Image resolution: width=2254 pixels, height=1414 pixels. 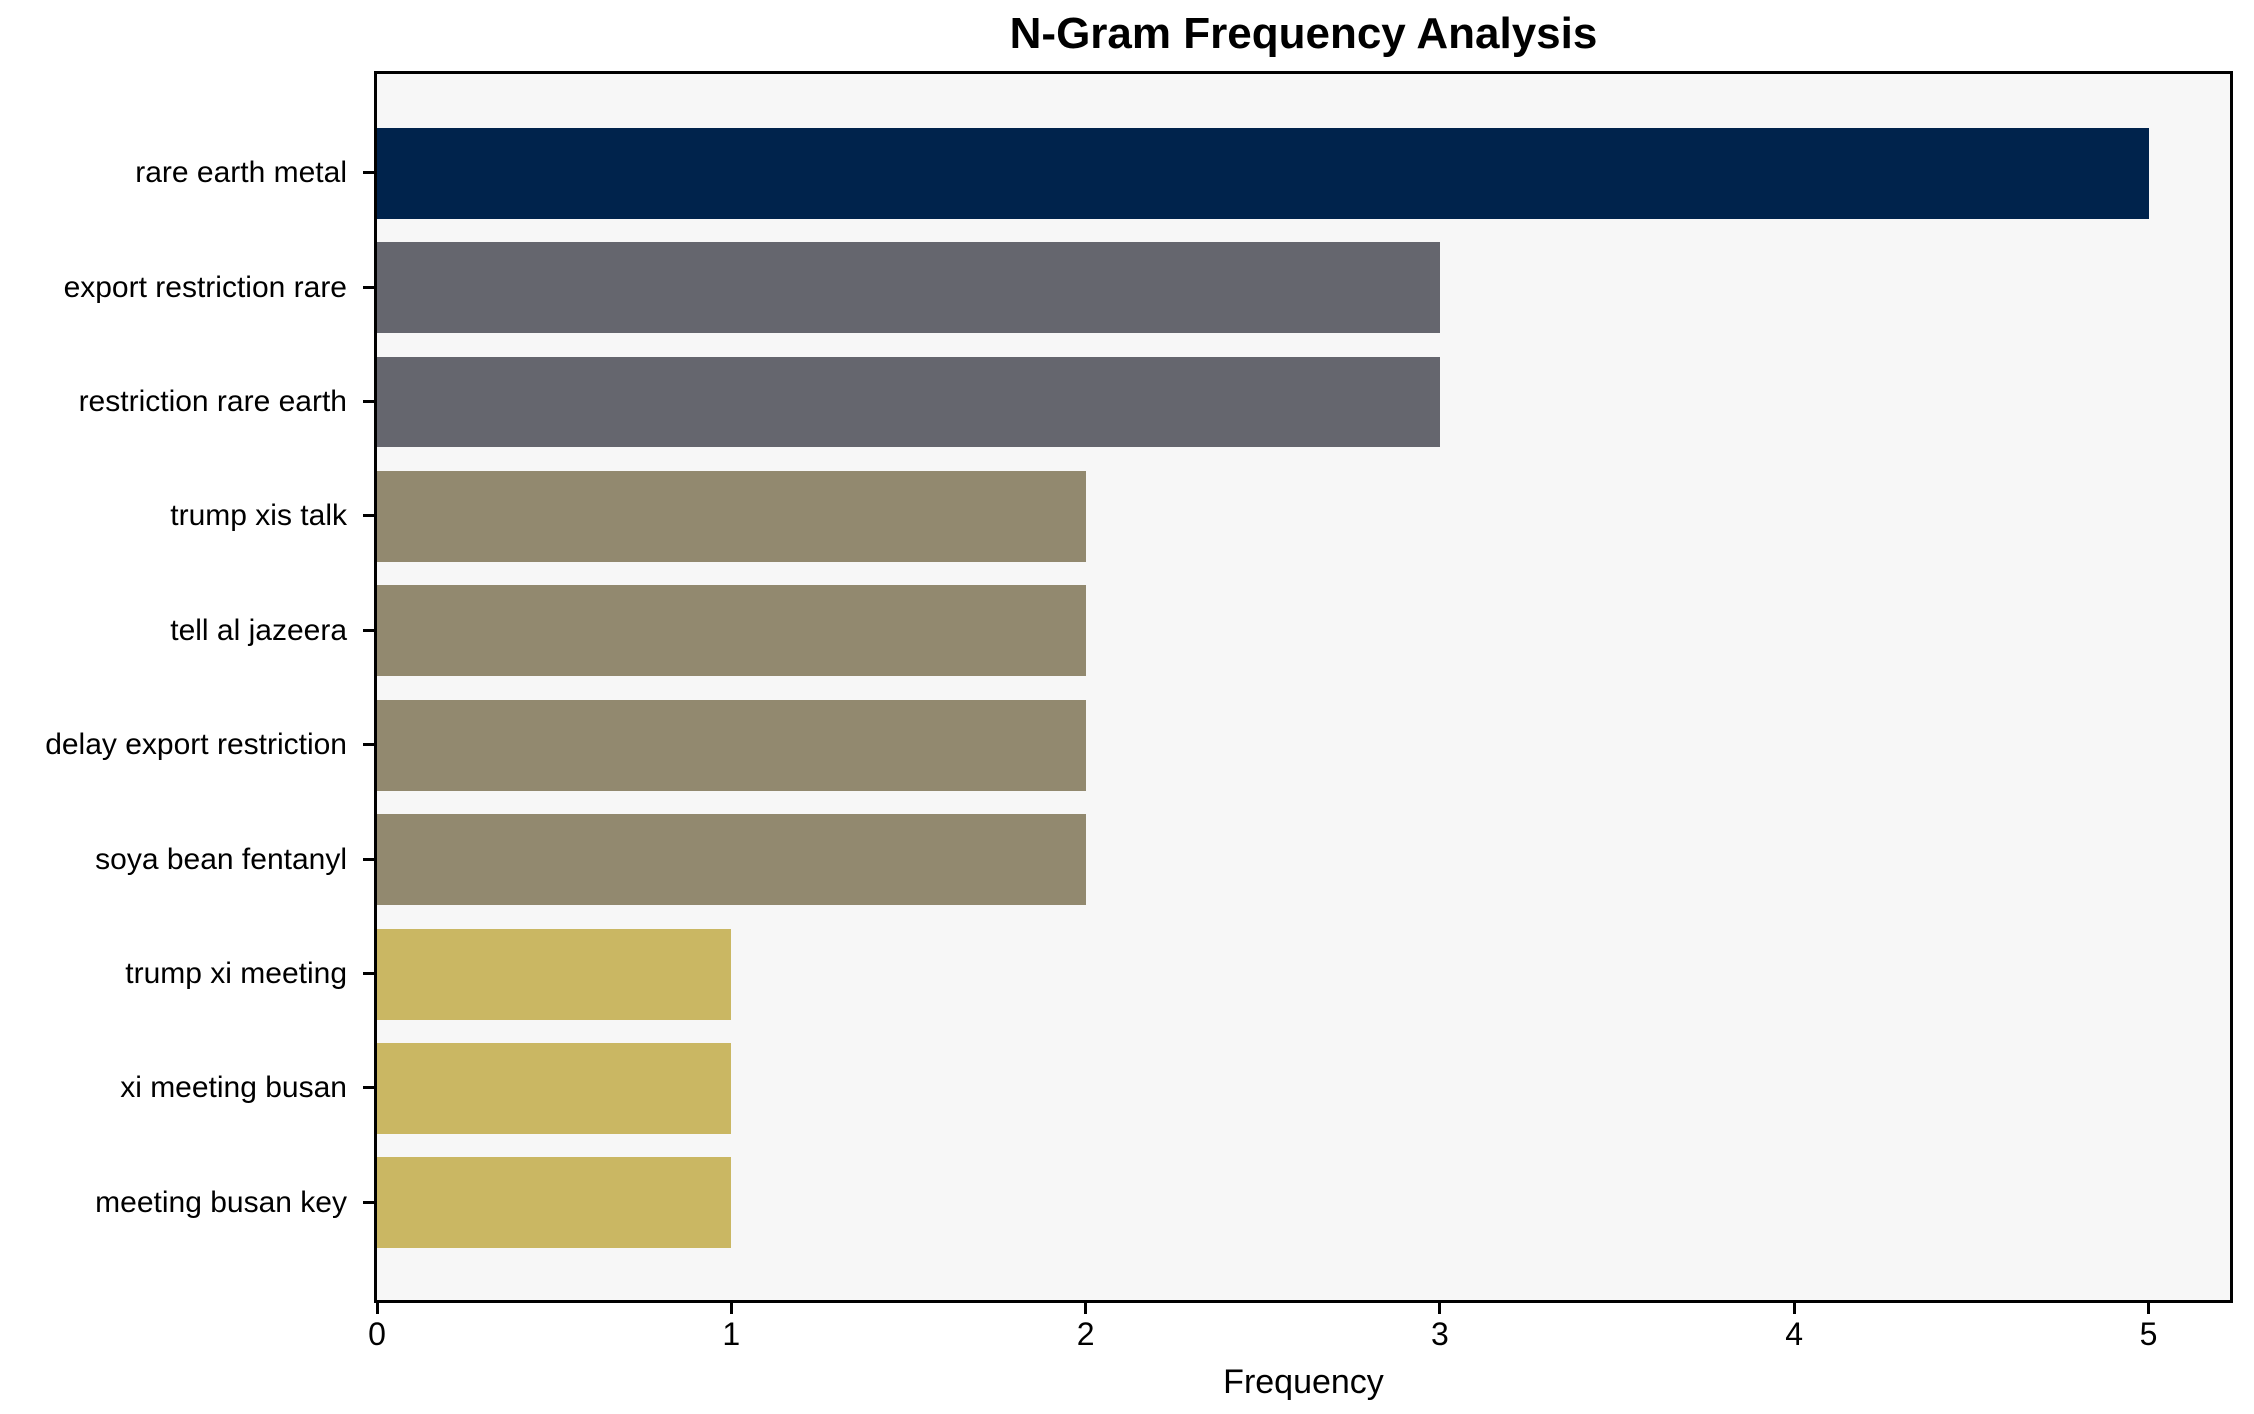 What do you see at coordinates (258, 516) in the screenshot?
I see `category-label: trump xis talk` at bounding box center [258, 516].